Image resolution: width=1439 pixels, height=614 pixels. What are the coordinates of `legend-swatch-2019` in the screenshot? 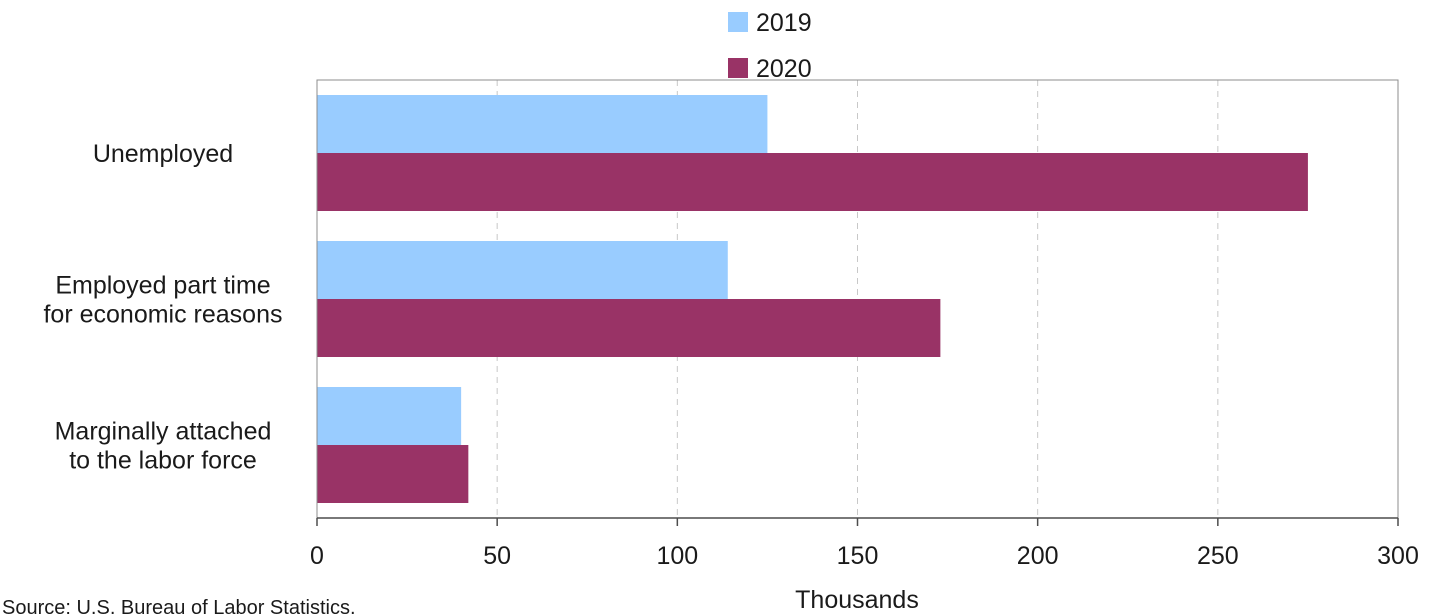 It's located at (738, 22).